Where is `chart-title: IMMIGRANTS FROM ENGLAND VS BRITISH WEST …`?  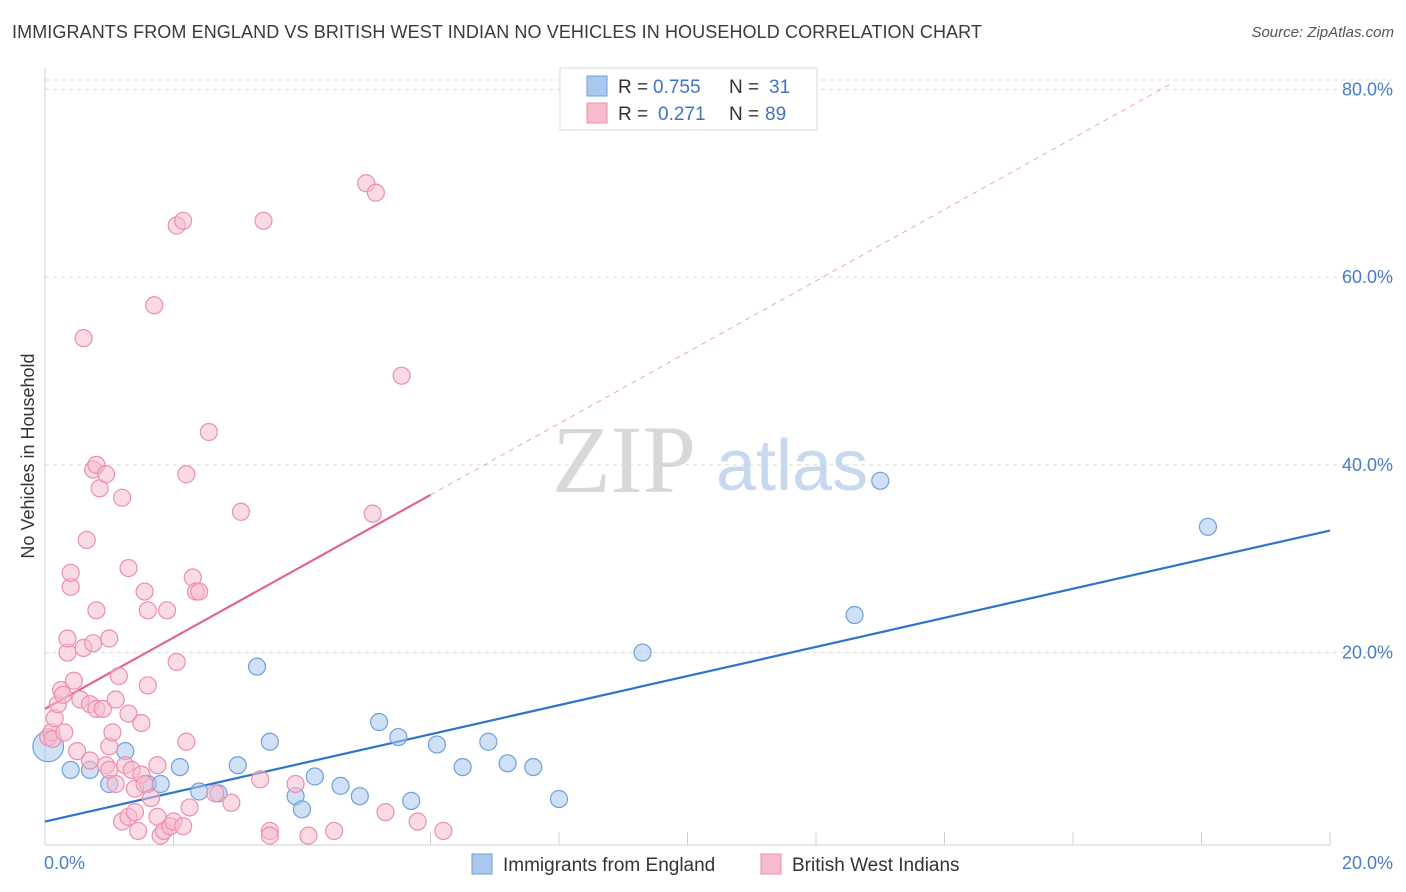 chart-title: IMMIGRANTS FROM ENGLAND VS BRITISH WEST … is located at coordinates (497, 32).